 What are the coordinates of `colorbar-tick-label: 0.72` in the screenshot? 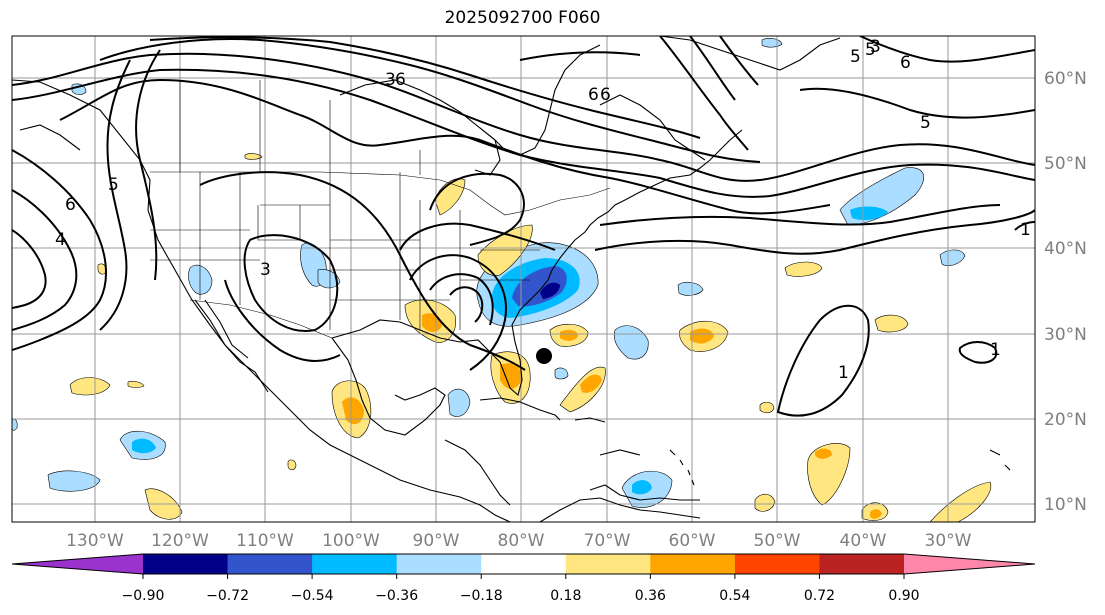 It's located at (819, 596).